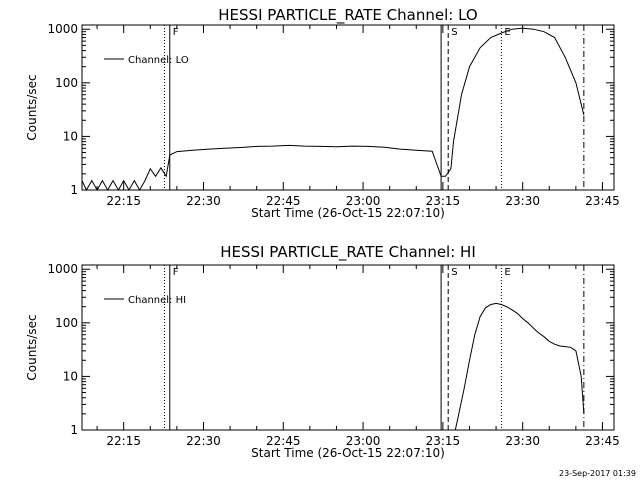  I want to click on chart-title: HESSI PARTICLE_RATE Channel: LO, so click(347, 15).